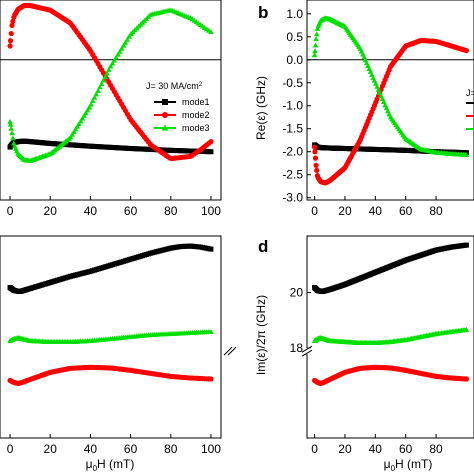 The image size is (474, 474). Describe the element at coordinates (470, 109) in the screenshot. I see `panel-b-legend: J=` at that location.